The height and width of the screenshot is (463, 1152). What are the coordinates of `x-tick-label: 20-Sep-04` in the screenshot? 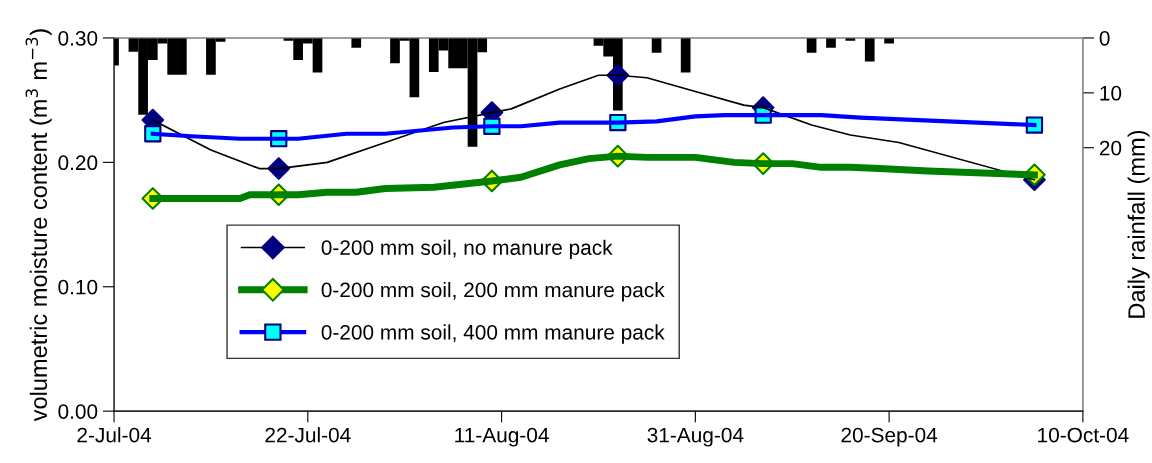 It's located at (889, 437).